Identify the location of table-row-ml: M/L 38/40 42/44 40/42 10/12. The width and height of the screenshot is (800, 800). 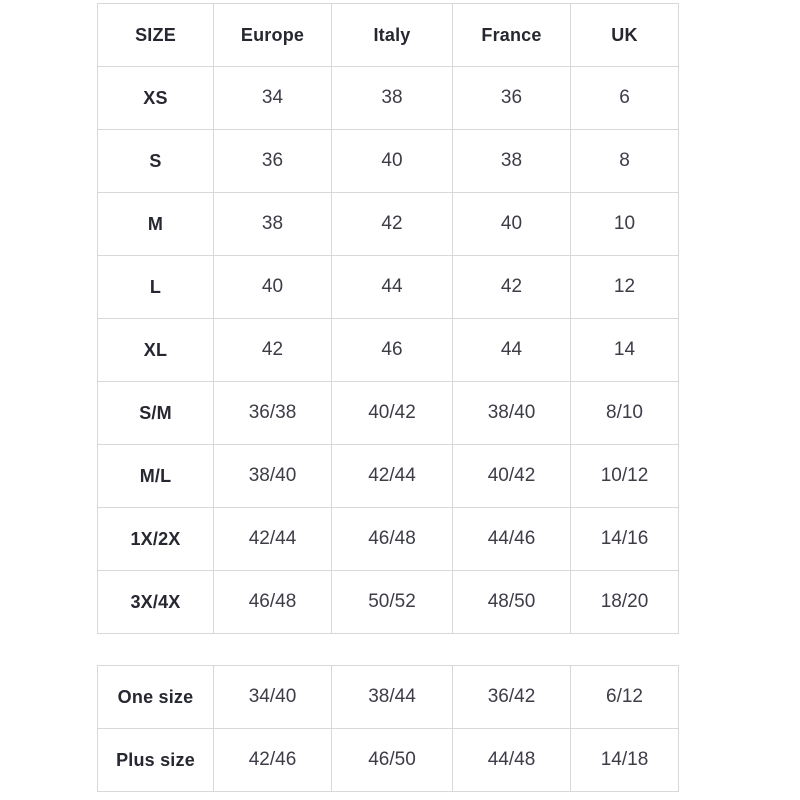
(388, 476).